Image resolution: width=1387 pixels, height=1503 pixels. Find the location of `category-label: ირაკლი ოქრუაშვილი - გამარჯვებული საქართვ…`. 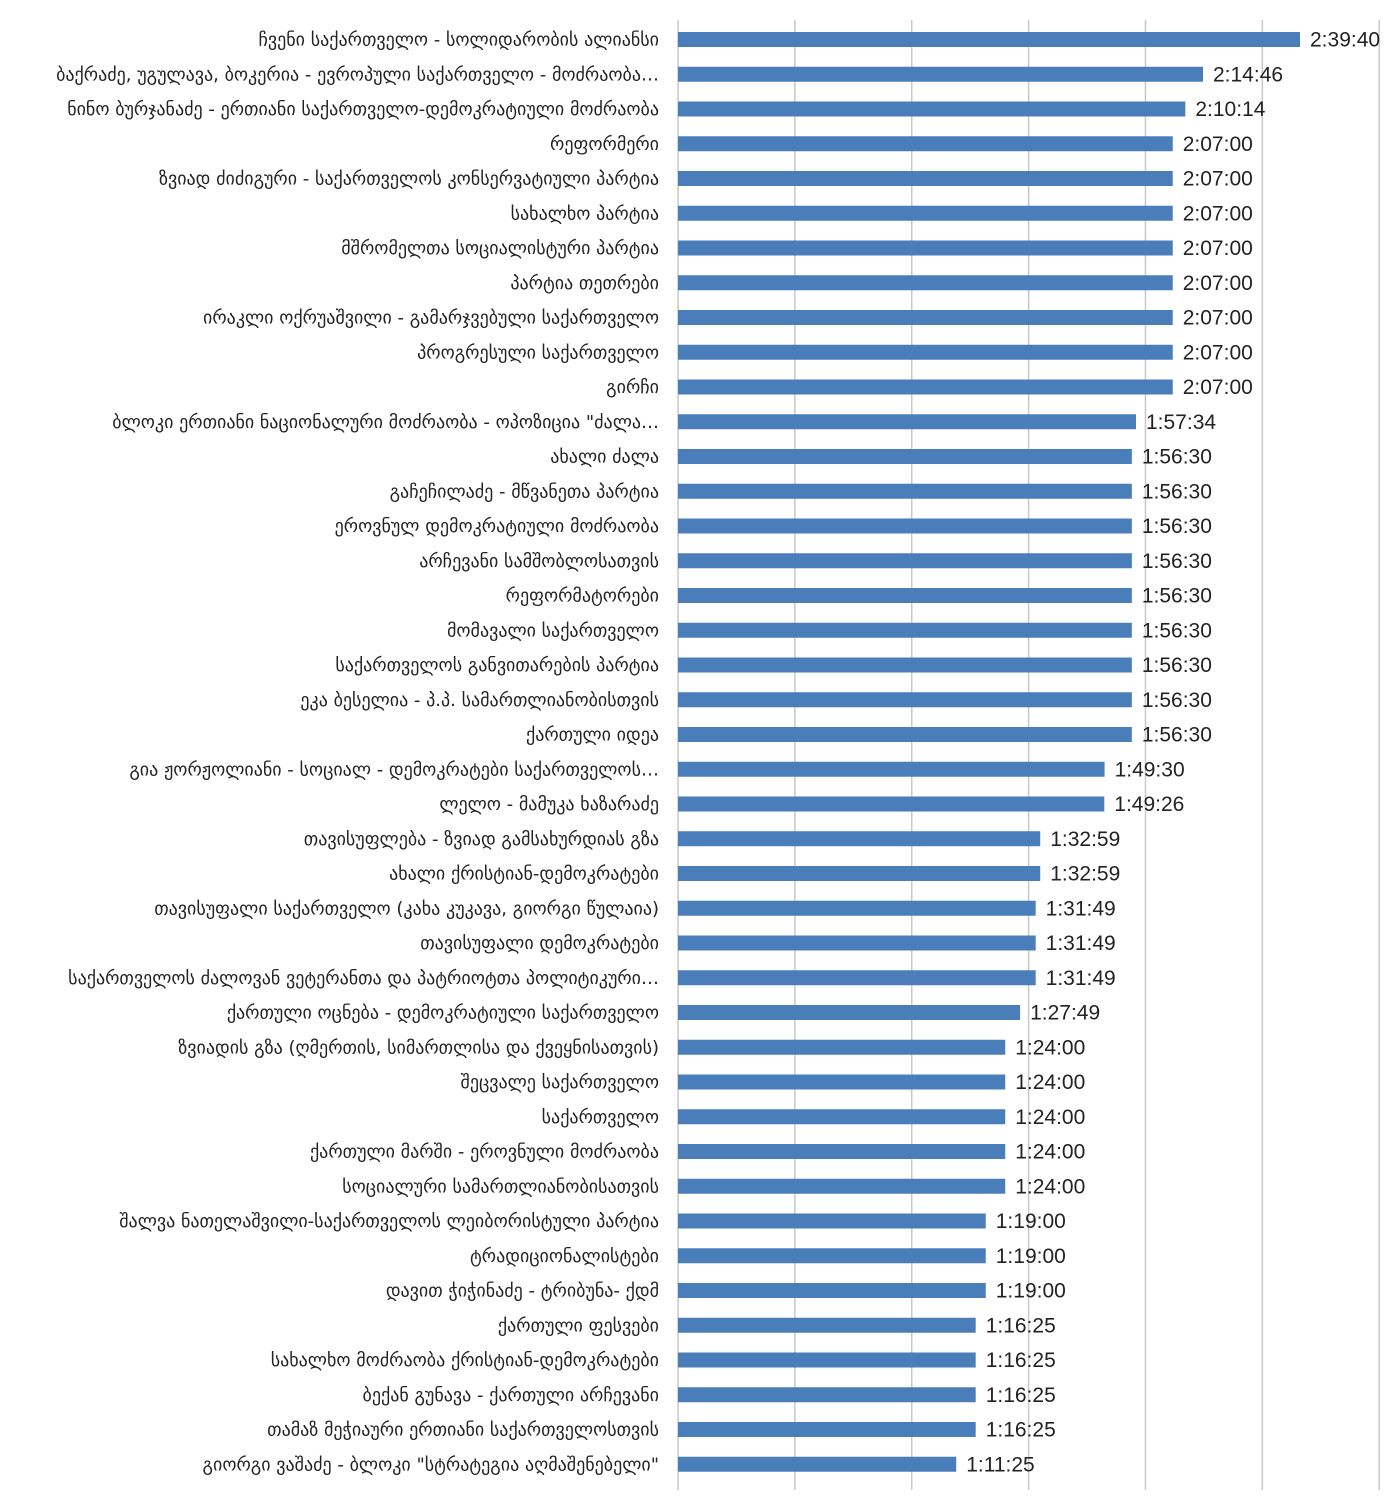

category-label: ირაკლი ოქრუაშვილი - გამარჯვებული საქართვ… is located at coordinates (431, 318).